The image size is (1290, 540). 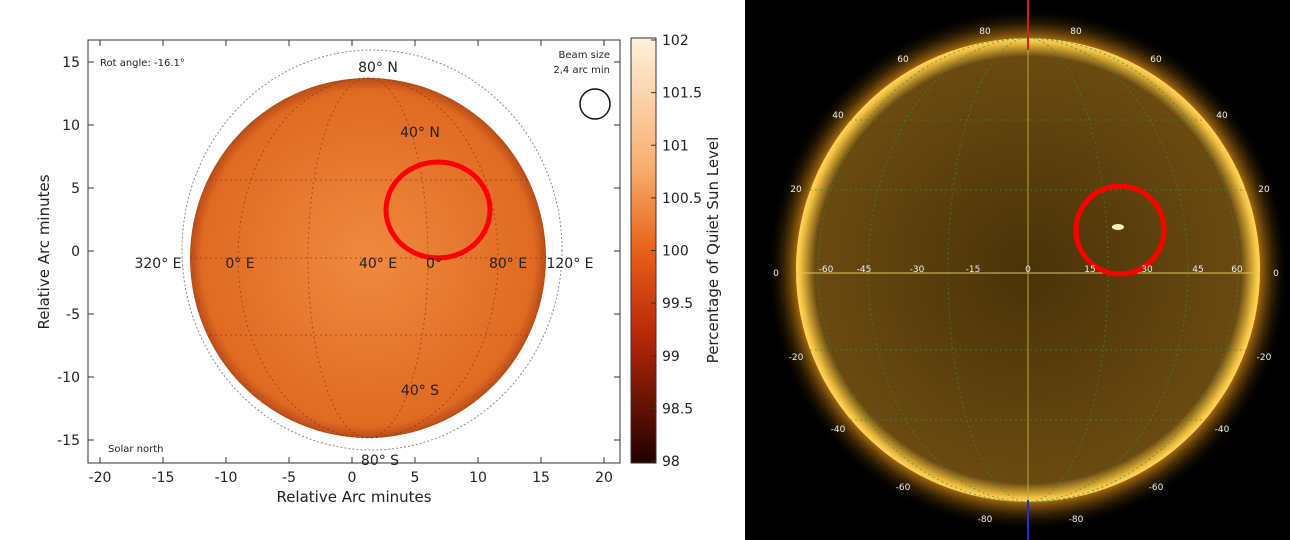 I want to click on grid-label: 120° E, so click(x=569, y=264).